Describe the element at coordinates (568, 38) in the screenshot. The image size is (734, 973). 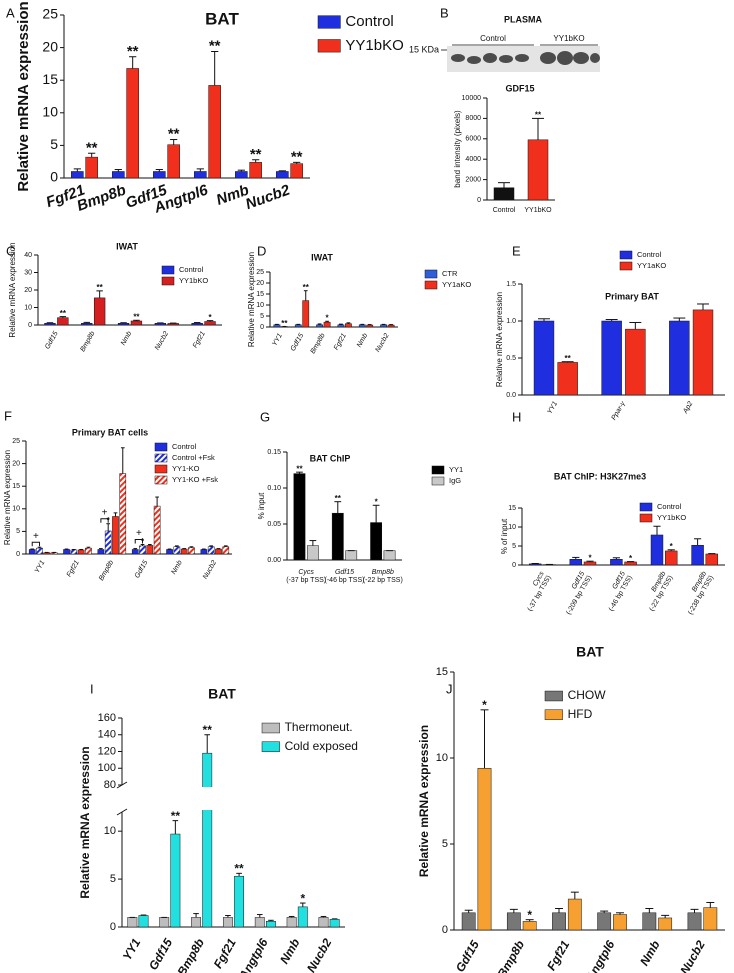
I see `blot-lane: YY1bKO` at that location.